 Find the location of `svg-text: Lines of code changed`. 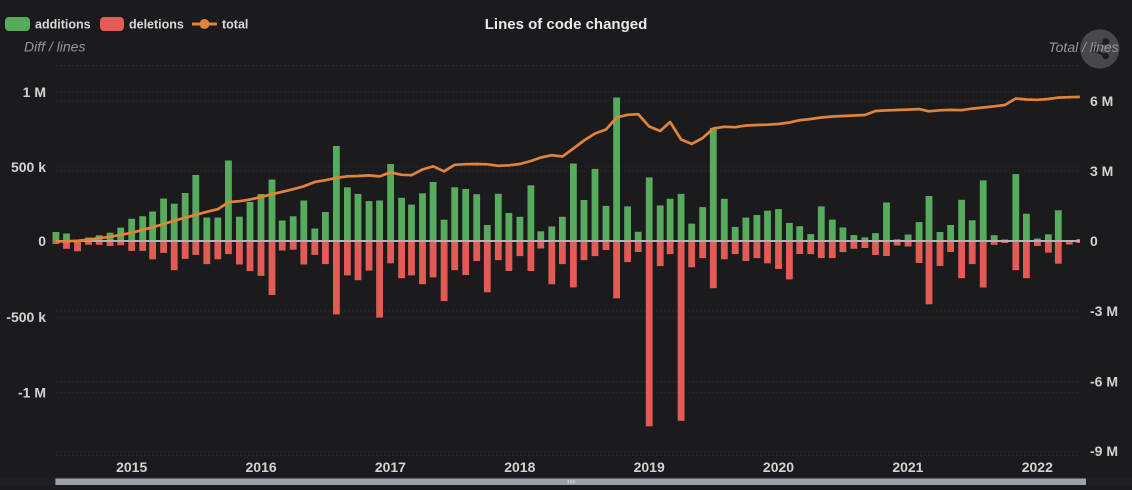

svg-text: Lines of code changed is located at coordinates (566, 24).